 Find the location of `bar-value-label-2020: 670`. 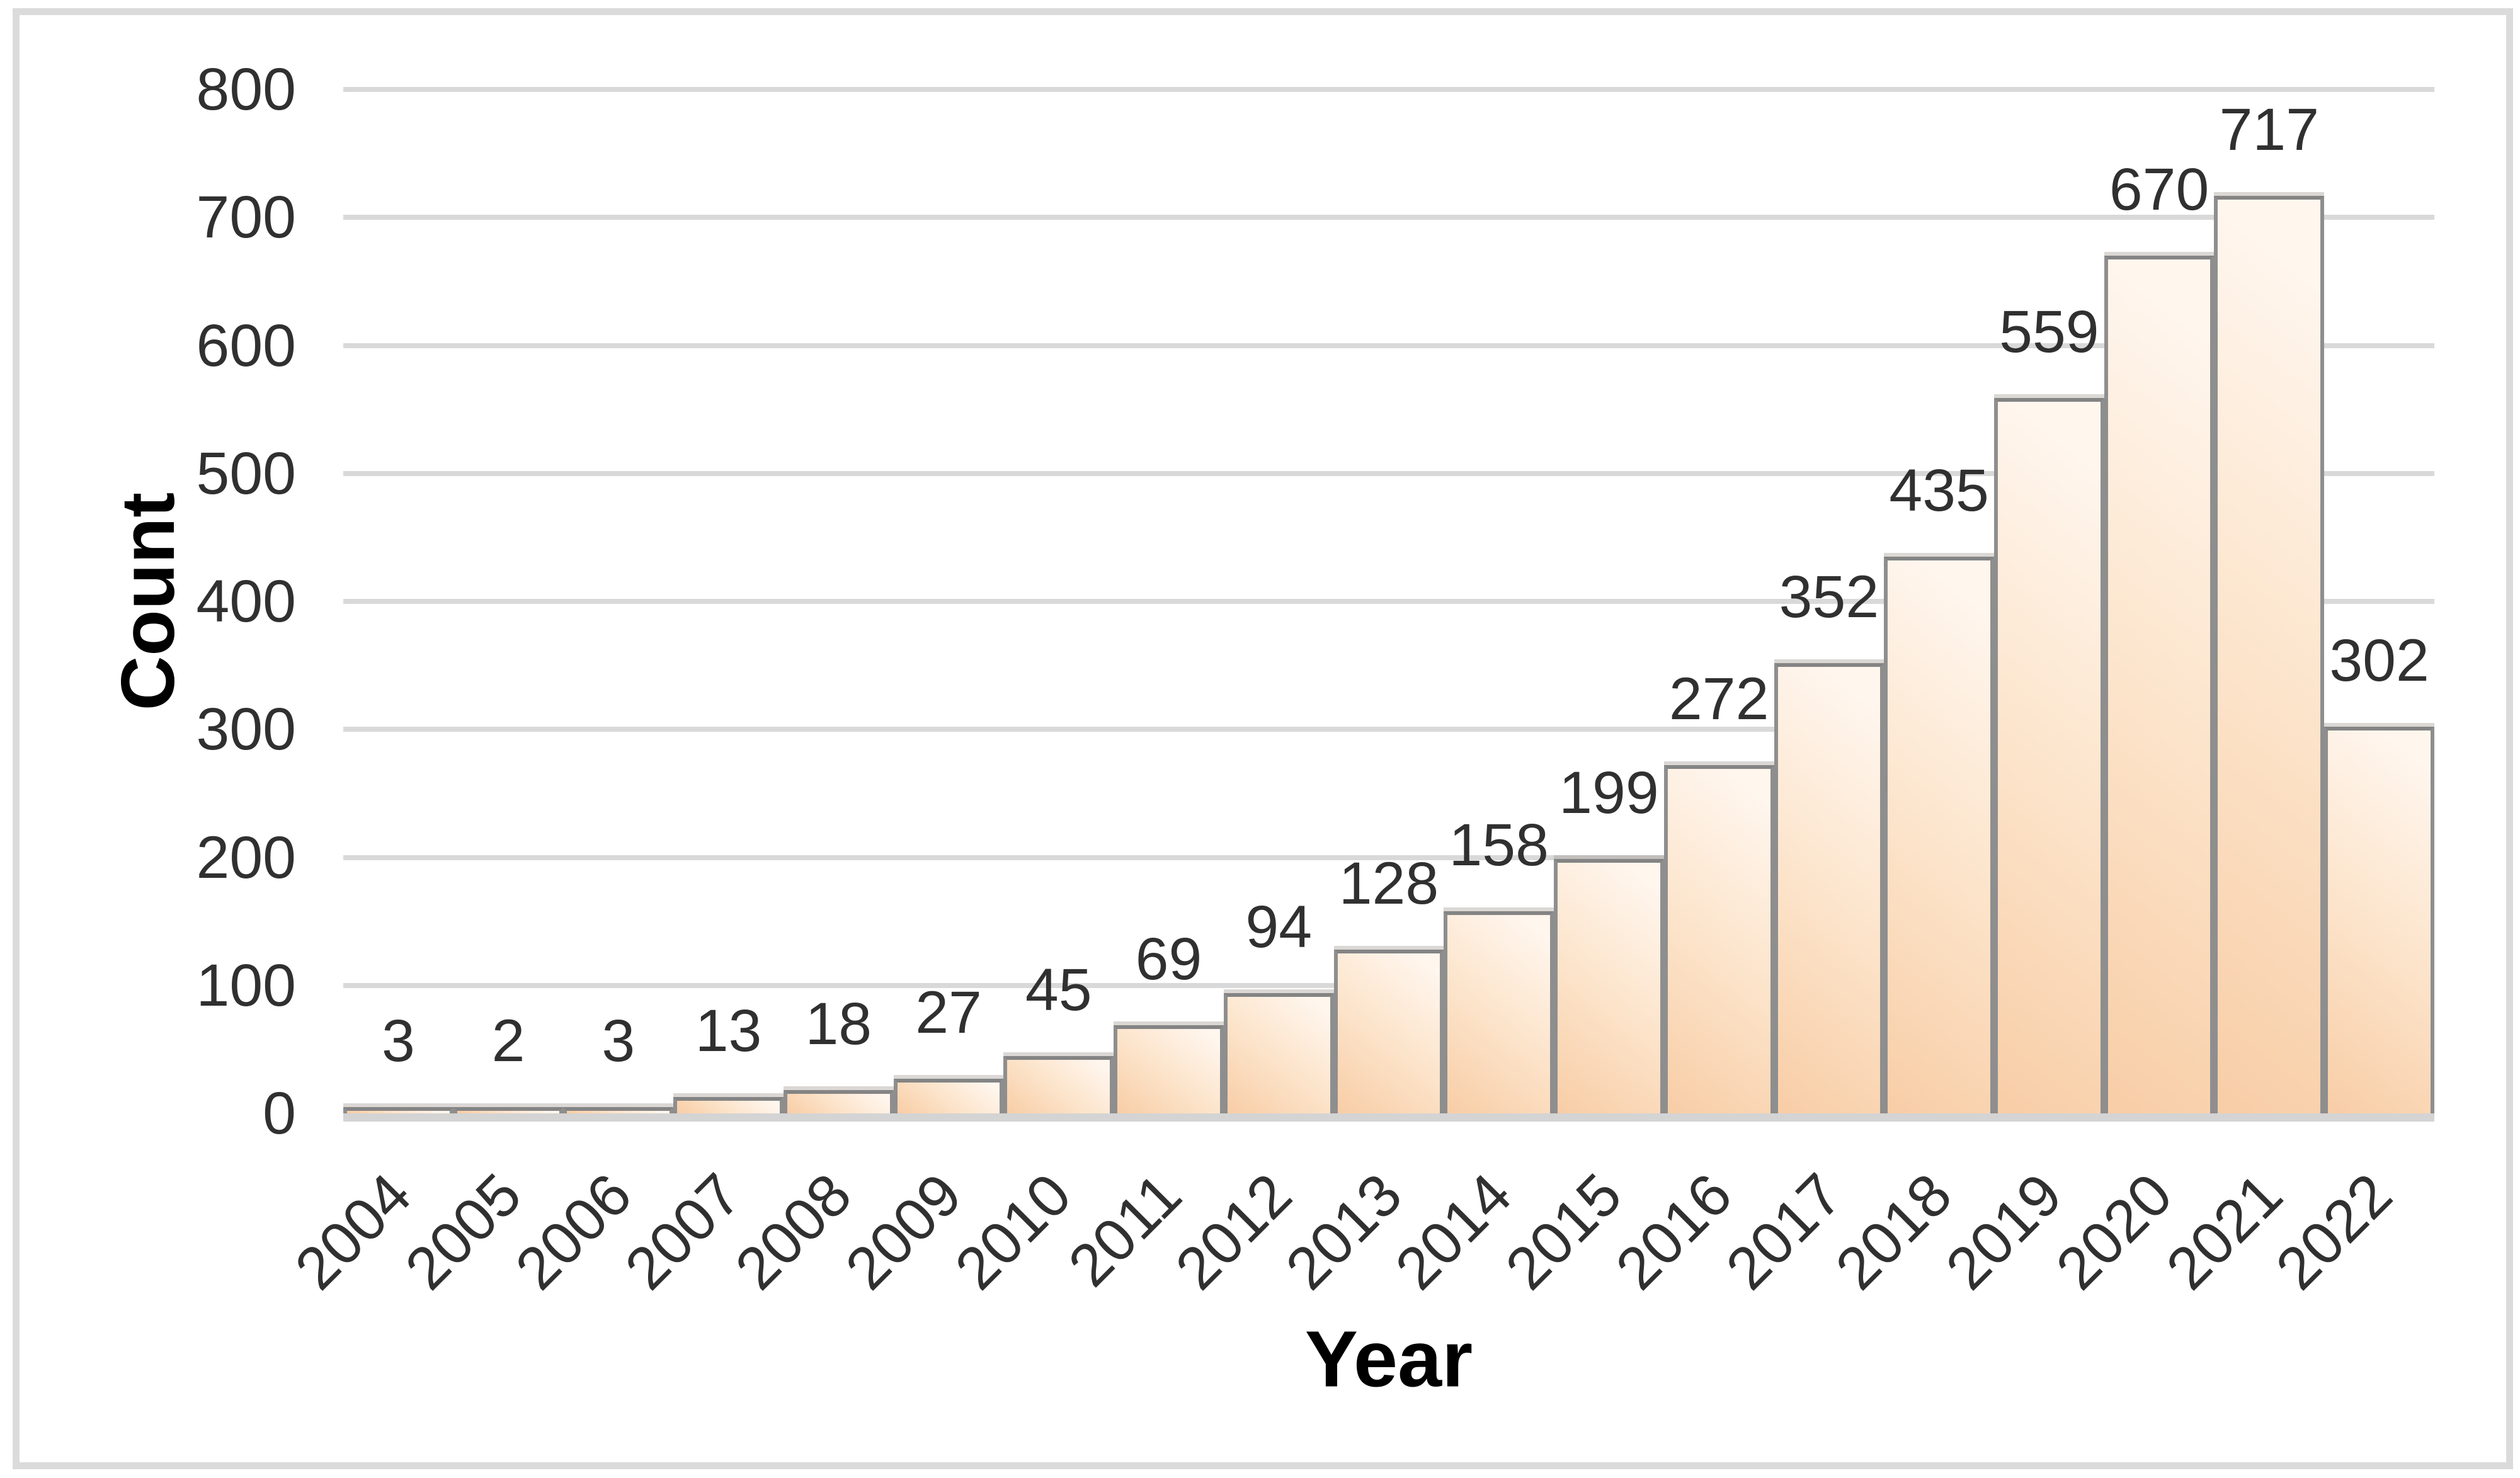

bar-value-label-2020: 670 is located at coordinates (2159, 189).